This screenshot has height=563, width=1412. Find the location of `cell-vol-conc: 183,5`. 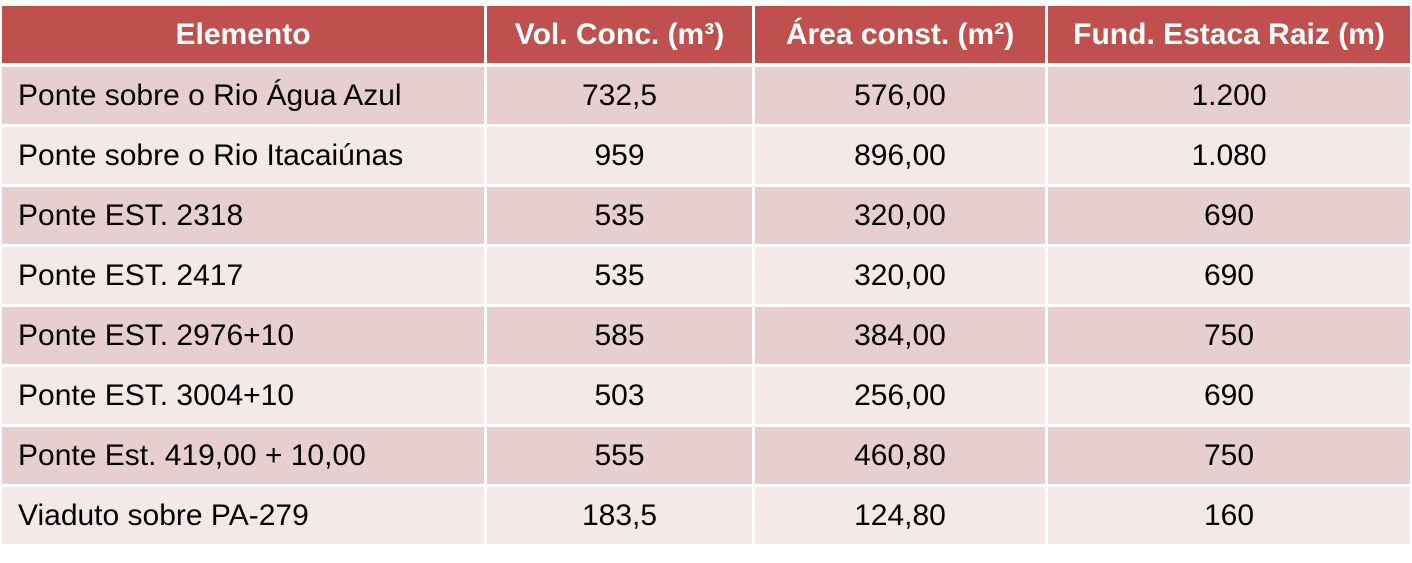

cell-vol-conc: 183,5 is located at coordinates (621, 517).